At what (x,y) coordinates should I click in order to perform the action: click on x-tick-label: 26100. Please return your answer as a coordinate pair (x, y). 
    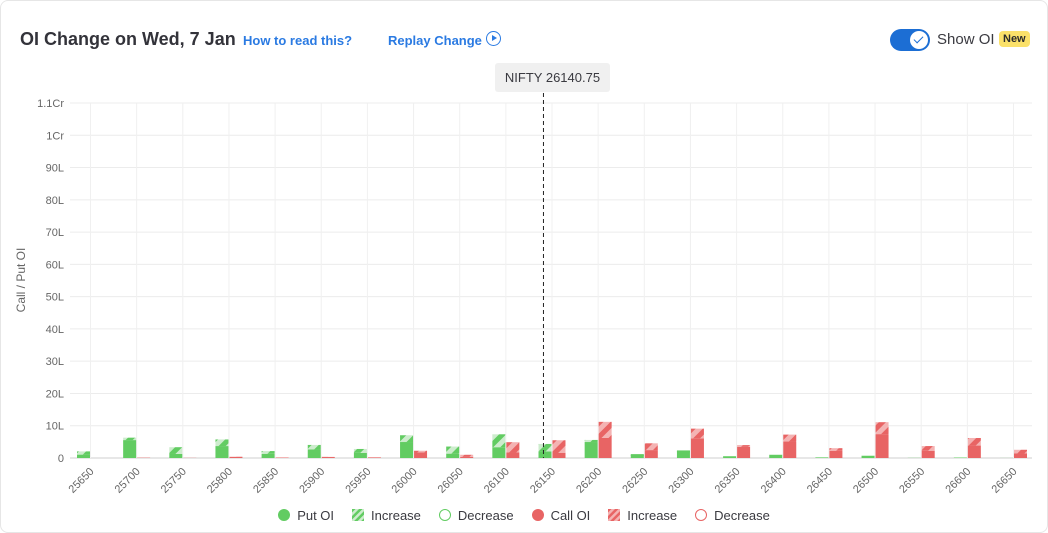
    Looking at the image, I should click on (497, 481).